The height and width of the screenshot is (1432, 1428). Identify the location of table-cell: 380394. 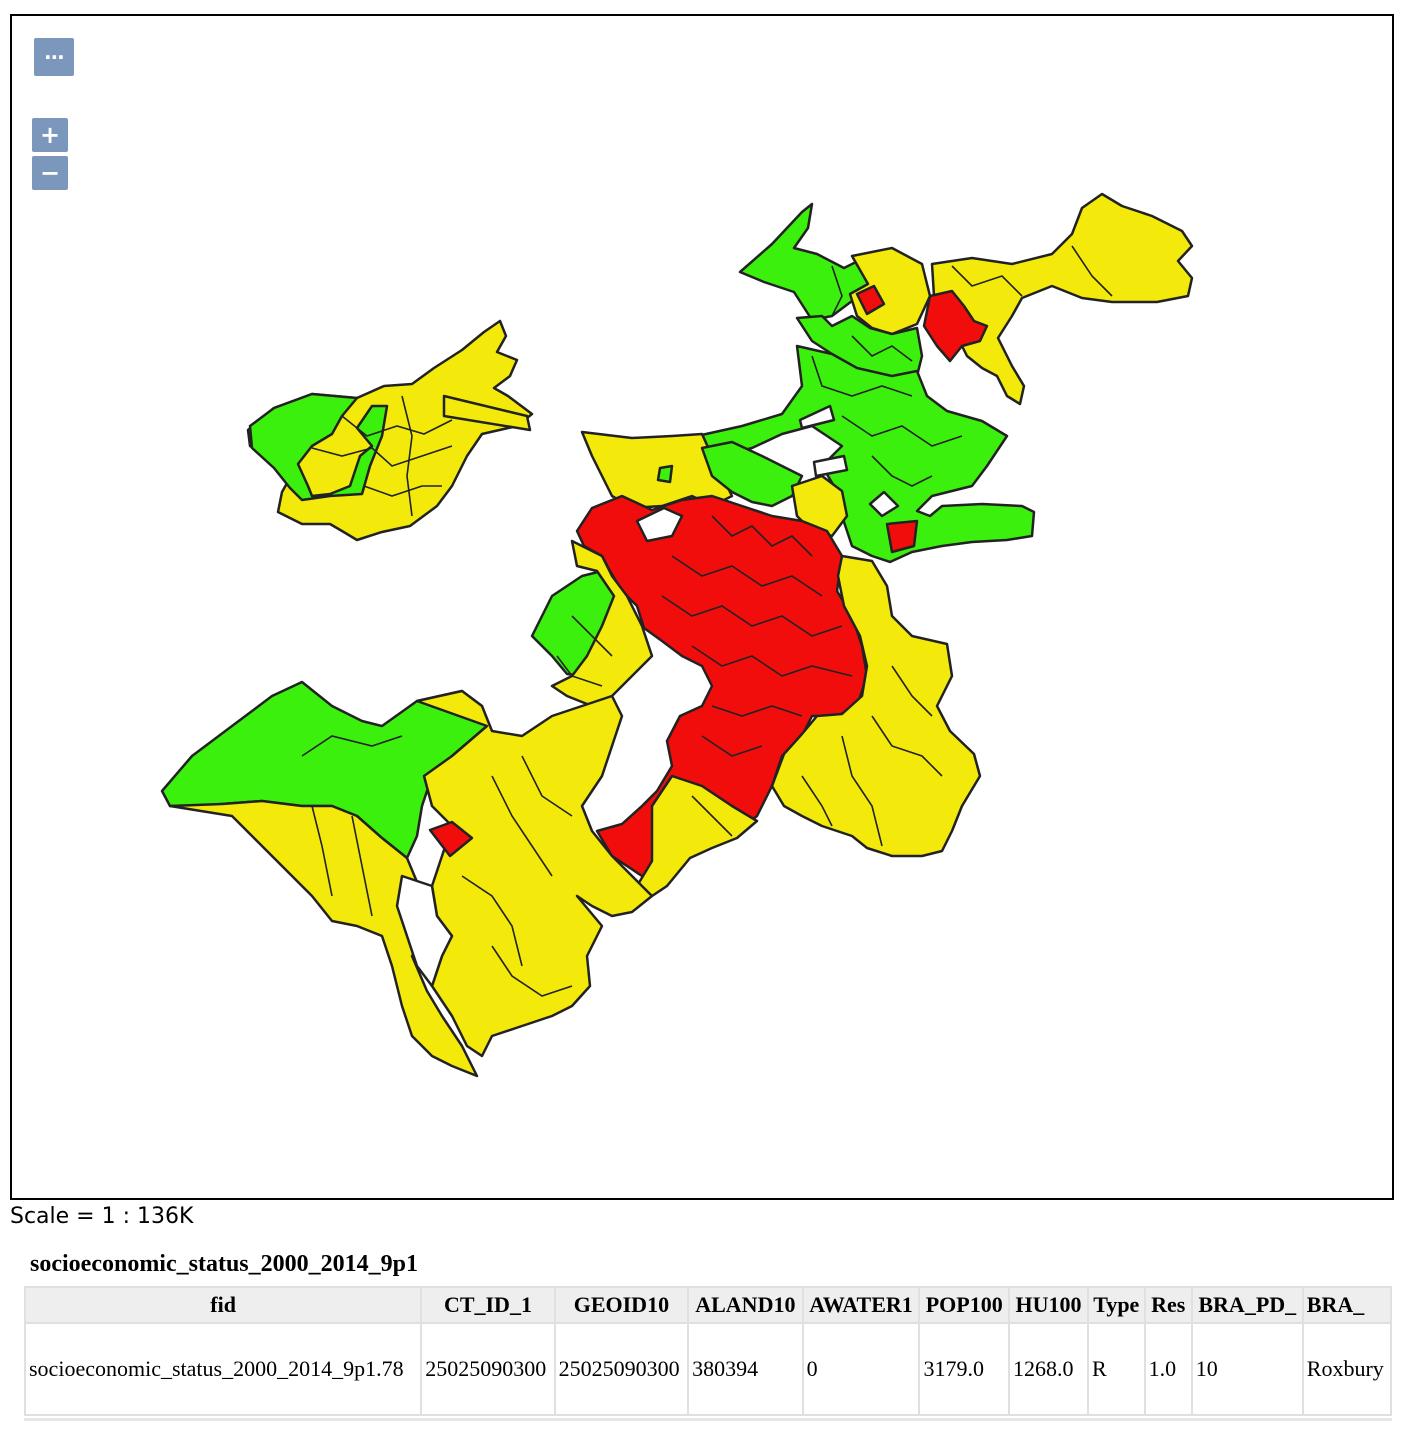
(745, 1369).